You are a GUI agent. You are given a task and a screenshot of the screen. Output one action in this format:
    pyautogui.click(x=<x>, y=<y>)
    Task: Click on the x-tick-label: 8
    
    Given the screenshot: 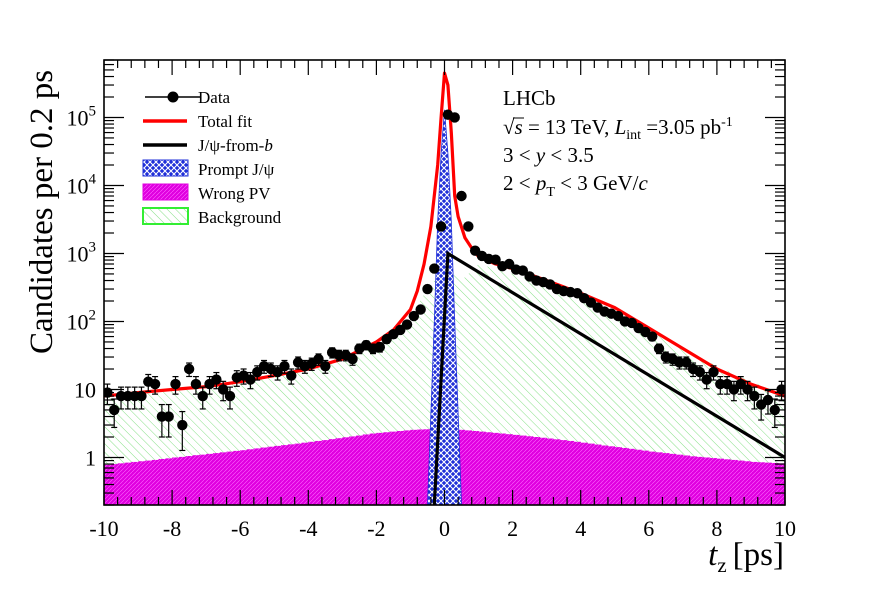 What is the action you would take?
    pyautogui.click(x=716, y=528)
    